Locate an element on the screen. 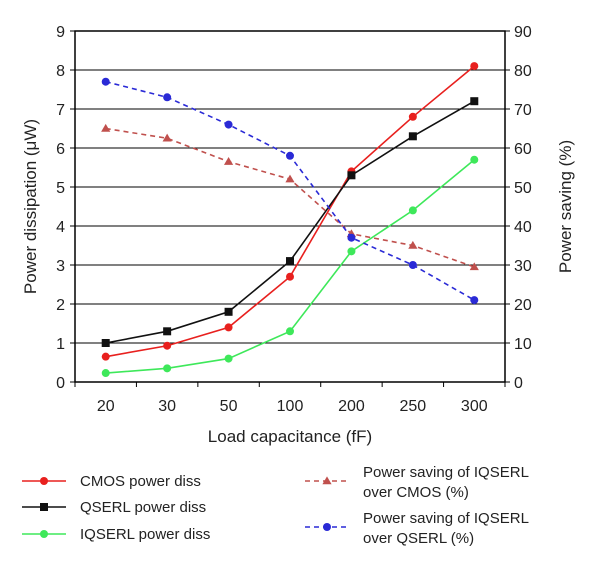  x-tick-label: 100 is located at coordinates (290, 406).